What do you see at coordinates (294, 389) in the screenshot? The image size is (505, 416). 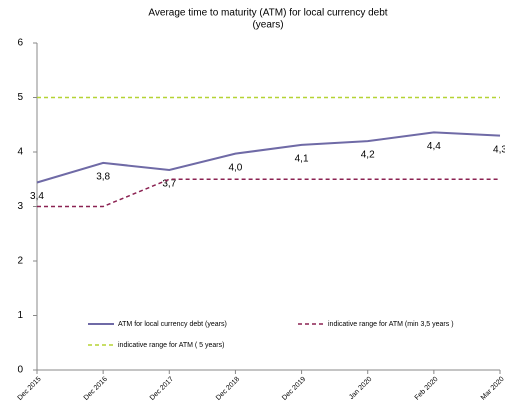 I see `x-tick-label: Dec 2019` at bounding box center [294, 389].